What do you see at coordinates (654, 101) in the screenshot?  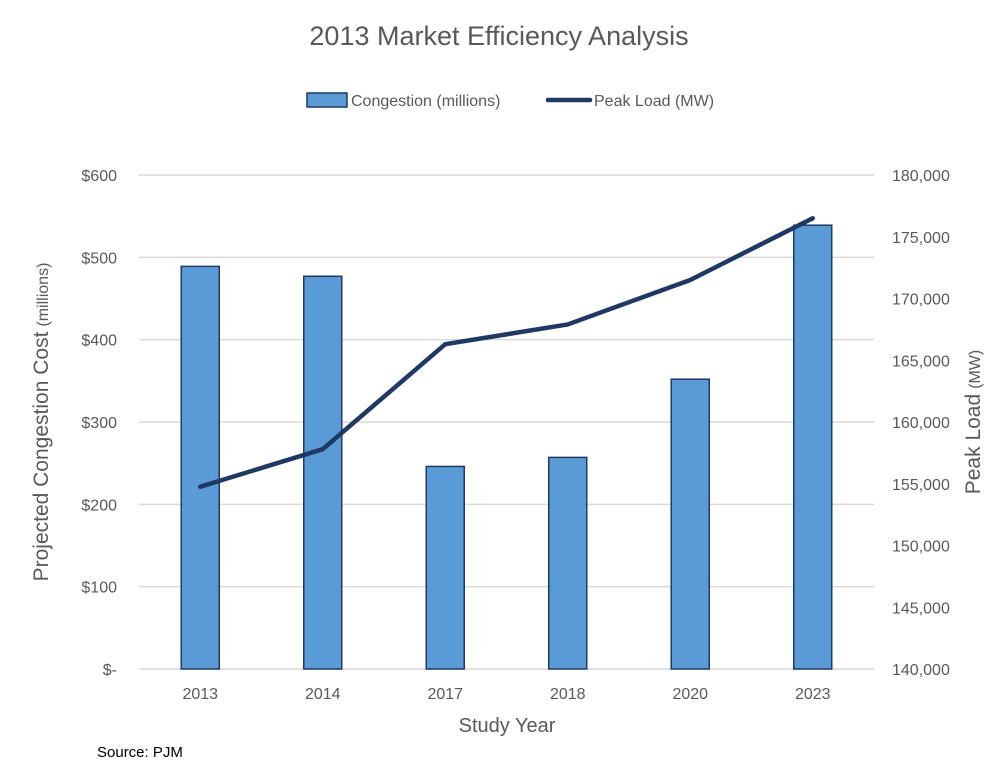 I see `legend-label-peak-load: Peak Load (MW)` at bounding box center [654, 101].